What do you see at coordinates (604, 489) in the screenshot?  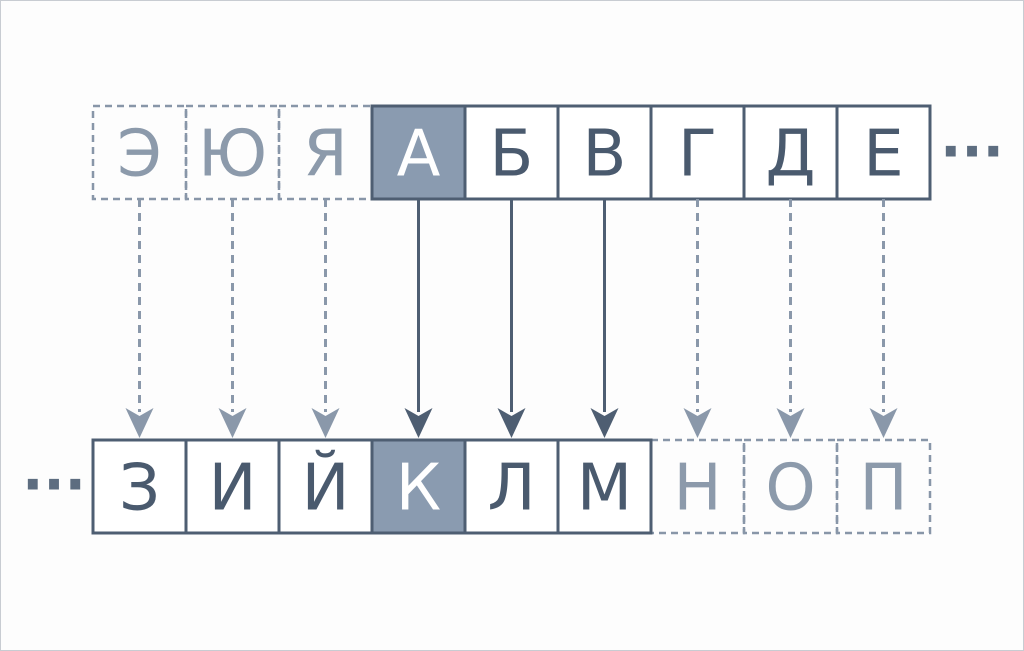 I see `bottom-letter-5: М` at bounding box center [604, 489].